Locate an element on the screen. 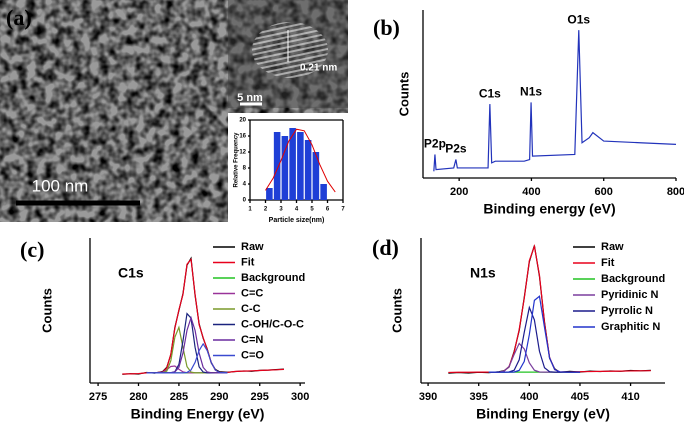 This screenshot has height=431, width=684. lattice-label: 0.21 nm is located at coordinates (318, 68).